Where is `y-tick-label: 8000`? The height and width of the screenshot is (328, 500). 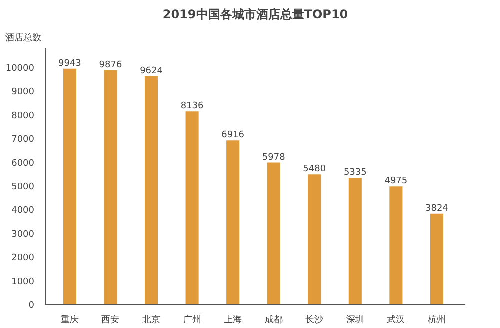
y-tick-label: 8000 is located at coordinates (23, 116).